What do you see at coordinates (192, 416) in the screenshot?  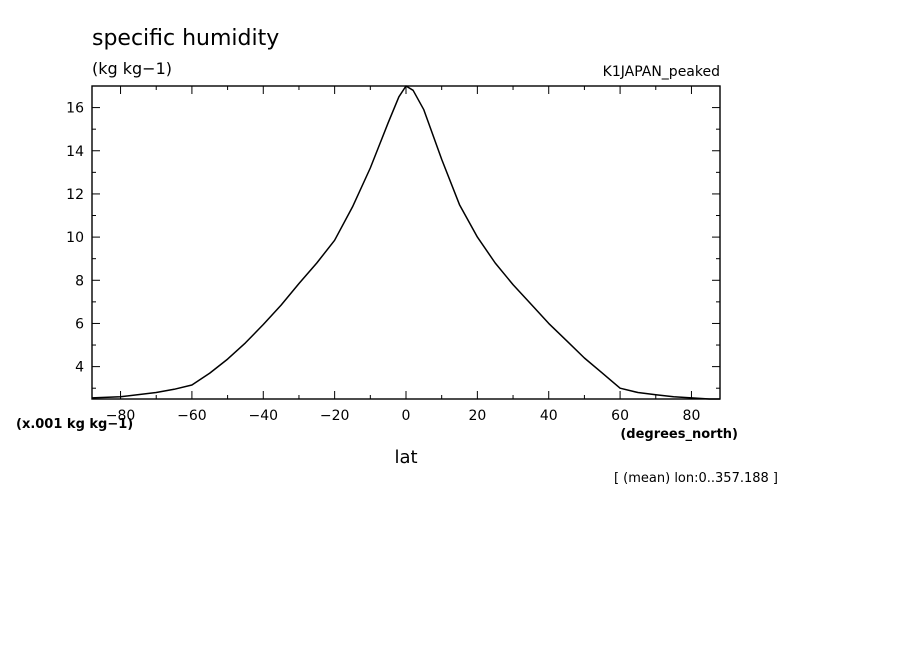 I see `x-tick-label: −60` at bounding box center [192, 416].